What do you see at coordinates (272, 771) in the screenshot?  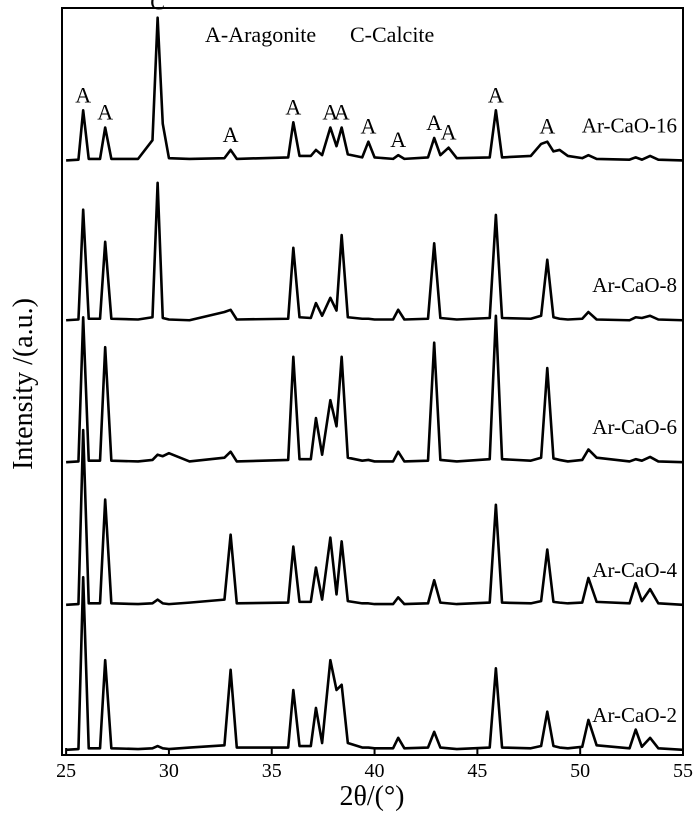 I see `x-tick-label: 35` at bounding box center [272, 771].